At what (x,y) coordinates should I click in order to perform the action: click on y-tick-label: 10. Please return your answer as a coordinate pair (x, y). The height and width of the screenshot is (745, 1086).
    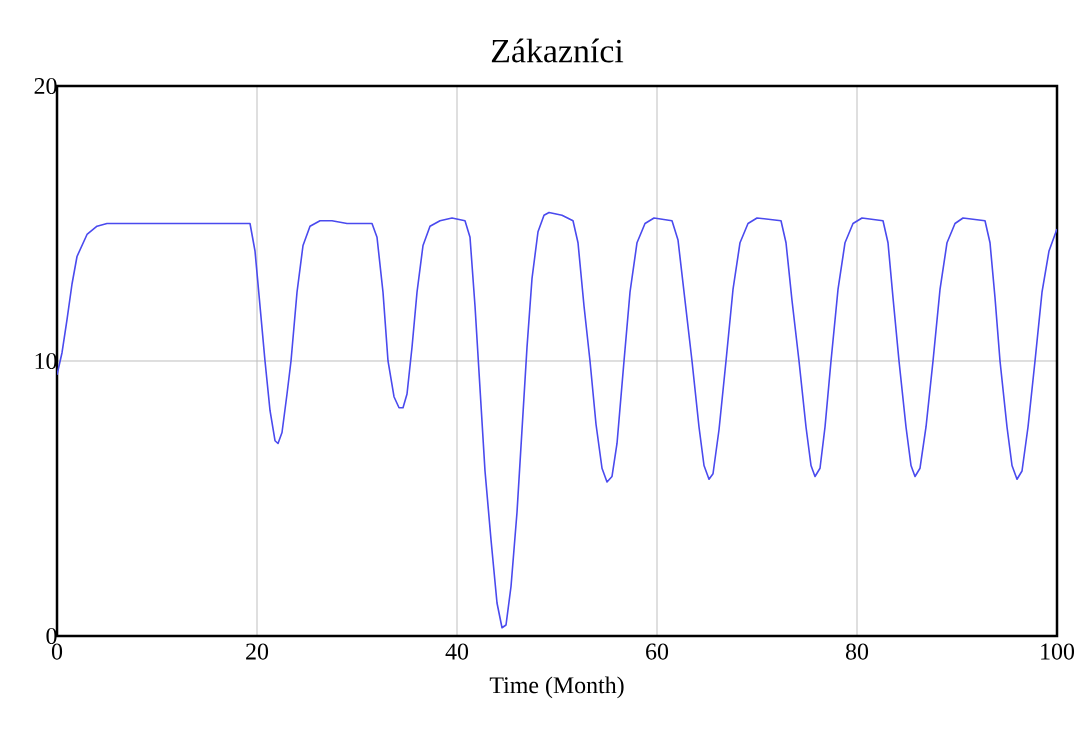
    Looking at the image, I should click on (46, 361).